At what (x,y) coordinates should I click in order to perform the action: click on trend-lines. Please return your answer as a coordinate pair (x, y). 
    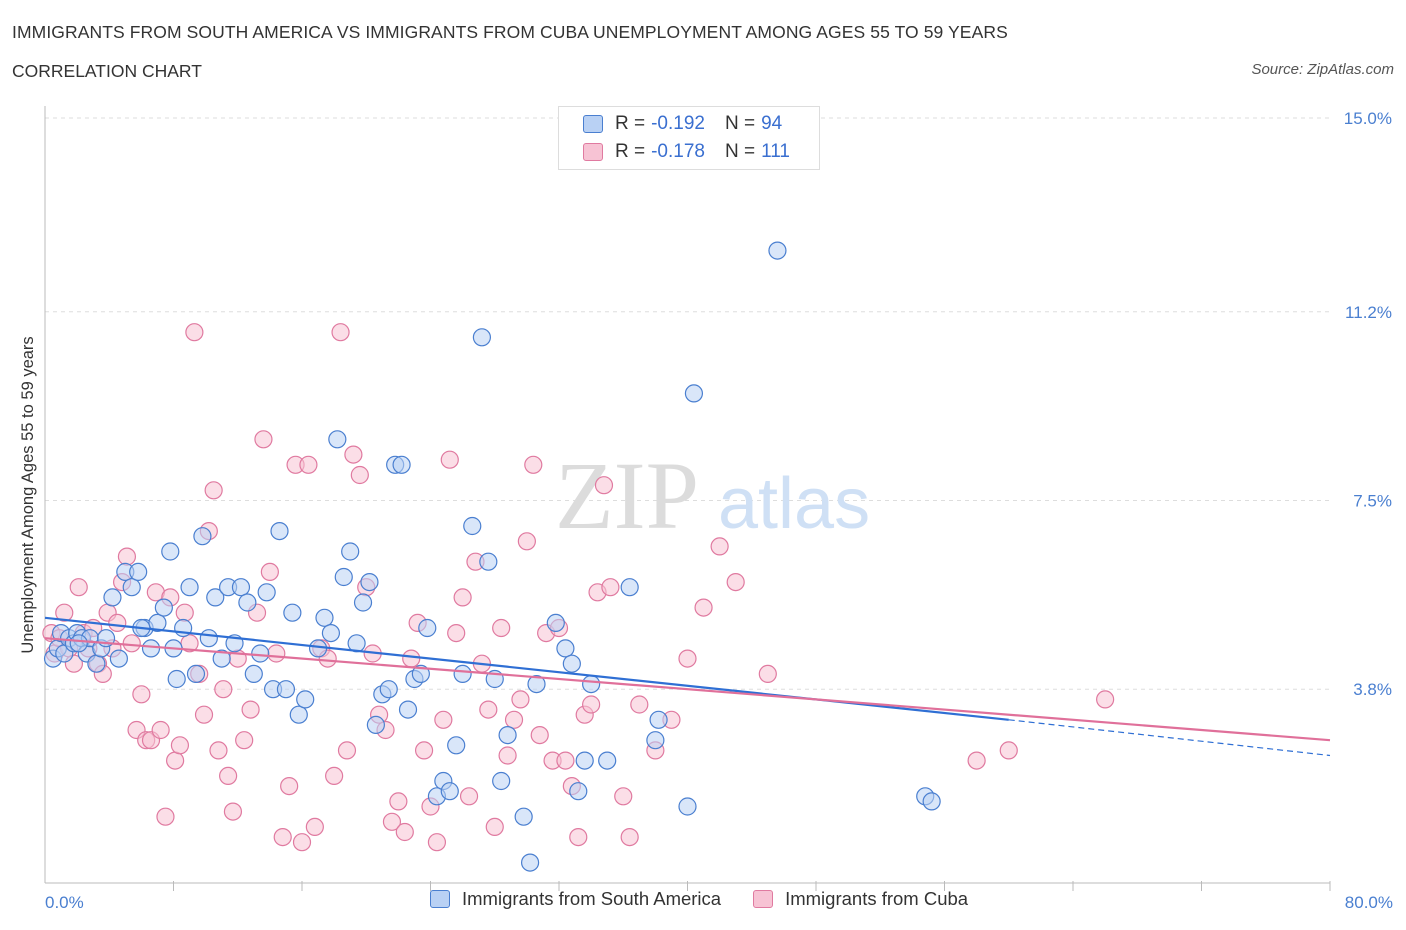
    Looking at the image, I should click on (687, 686).